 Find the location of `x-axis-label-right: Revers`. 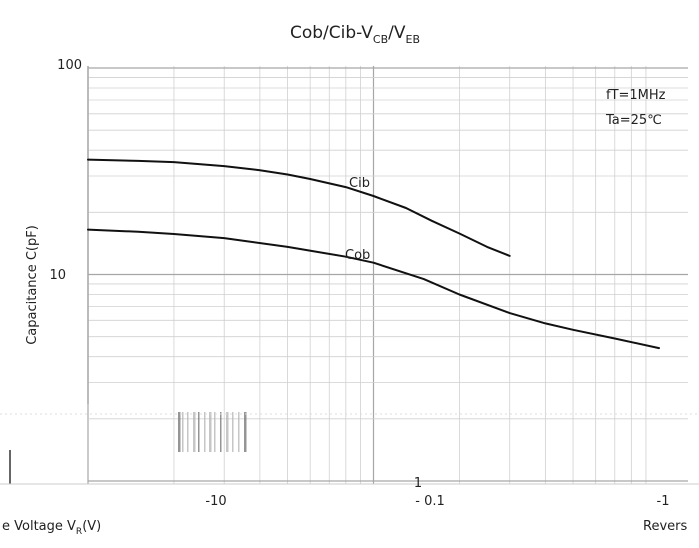

x-axis-label-right: Revers is located at coordinates (665, 526).